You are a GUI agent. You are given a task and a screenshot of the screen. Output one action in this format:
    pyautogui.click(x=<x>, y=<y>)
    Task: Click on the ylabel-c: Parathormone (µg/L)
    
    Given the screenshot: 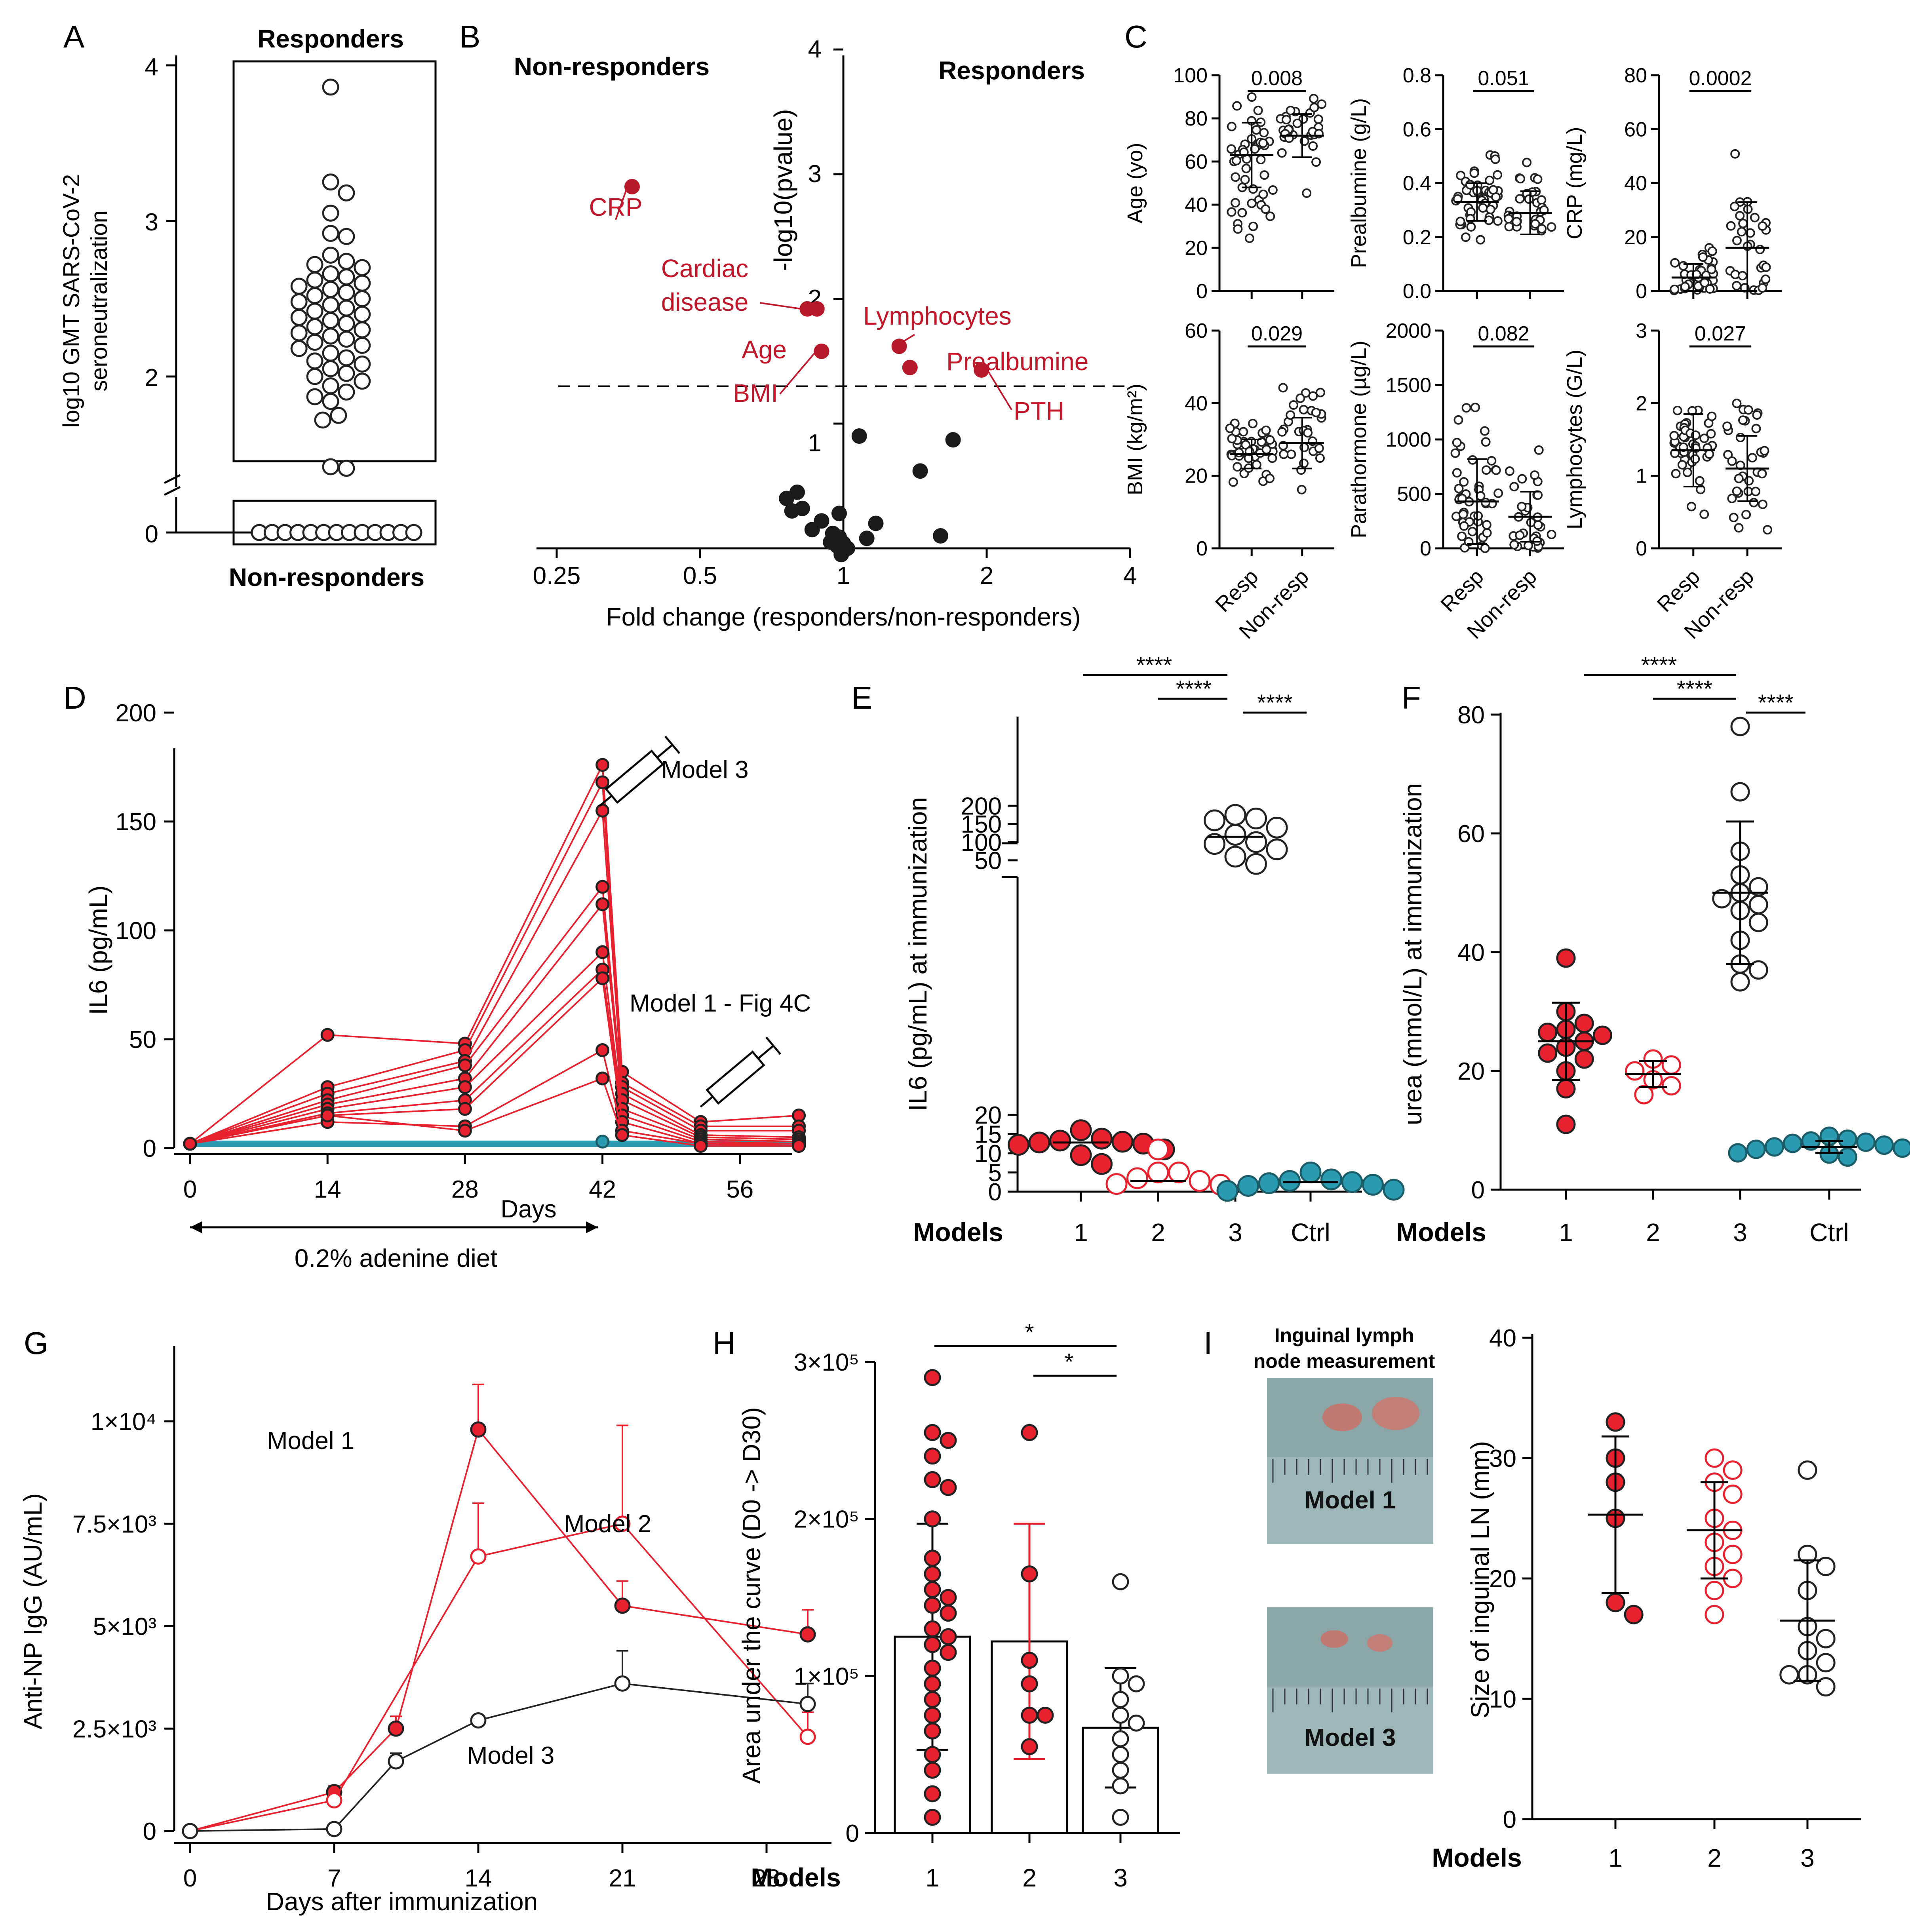 What is the action you would take?
    pyautogui.click(x=1359, y=439)
    